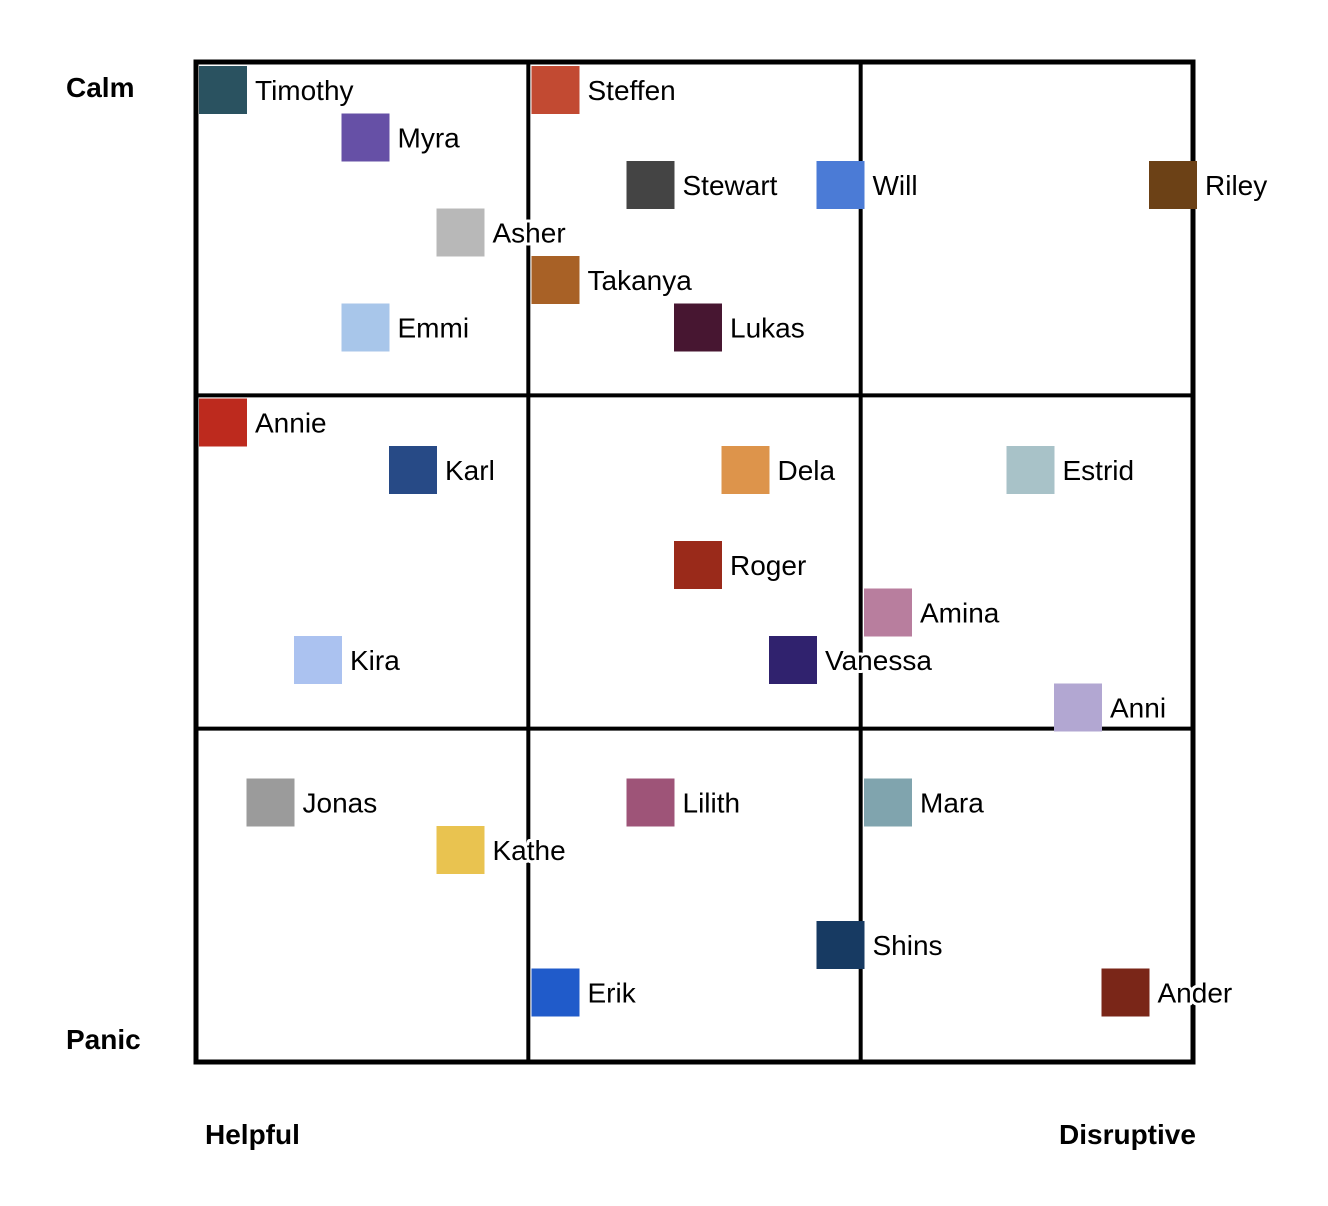 This screenshot has height=1206, width=1328. I want to click on point-anni: Anni, so click(1111, 707).